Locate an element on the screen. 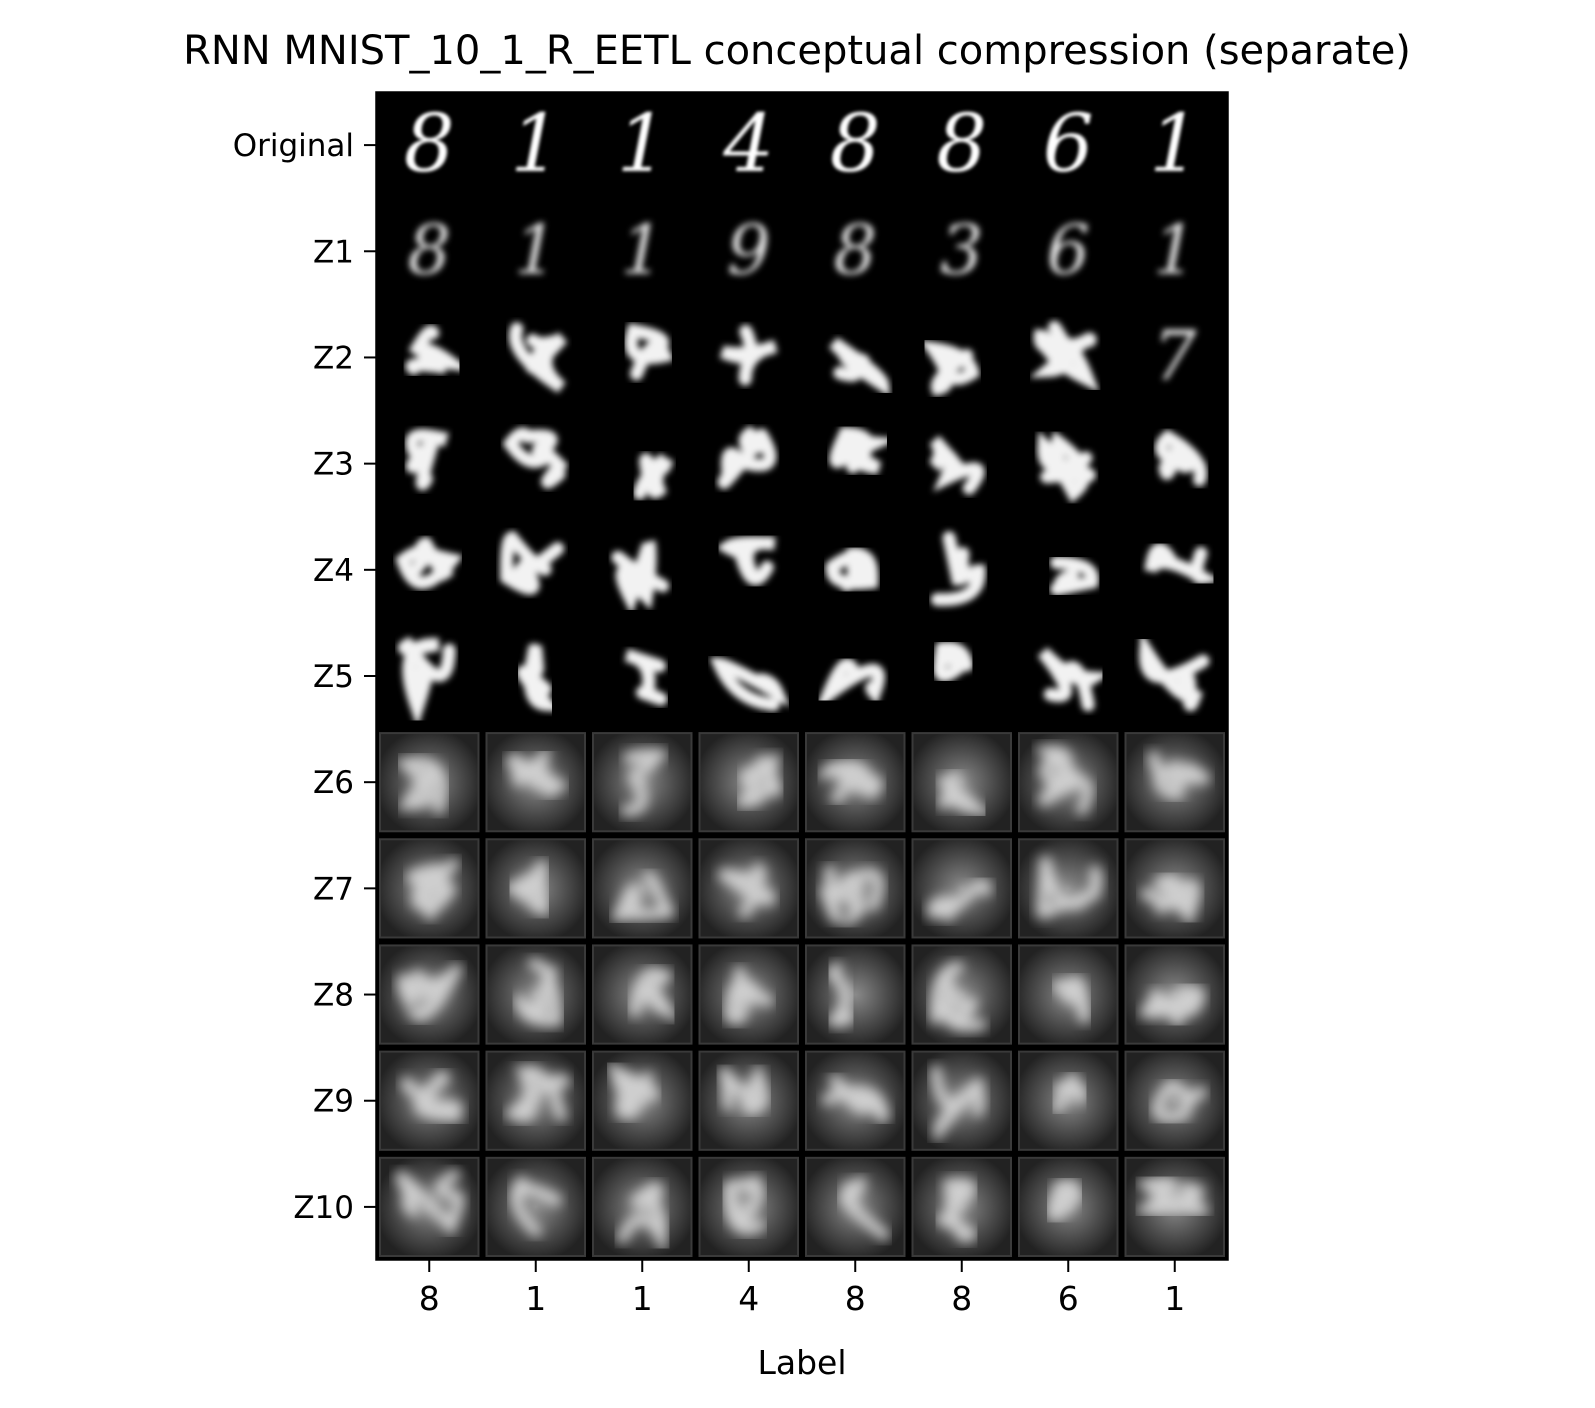 The width and height of the screenshot is (1595, 1408). row-tick-label: Z10 is located at coordinates (323, 1208).